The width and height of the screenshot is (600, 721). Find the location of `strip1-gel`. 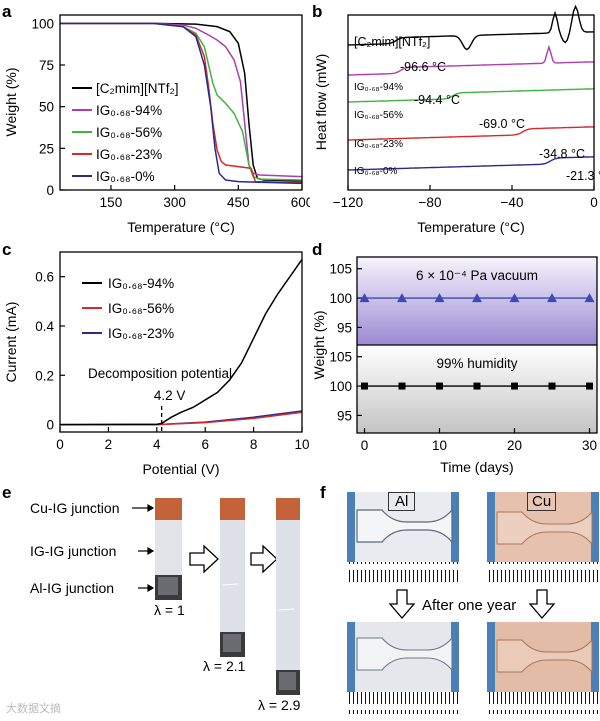

strip1-gel is located at coordinates (168, 547).